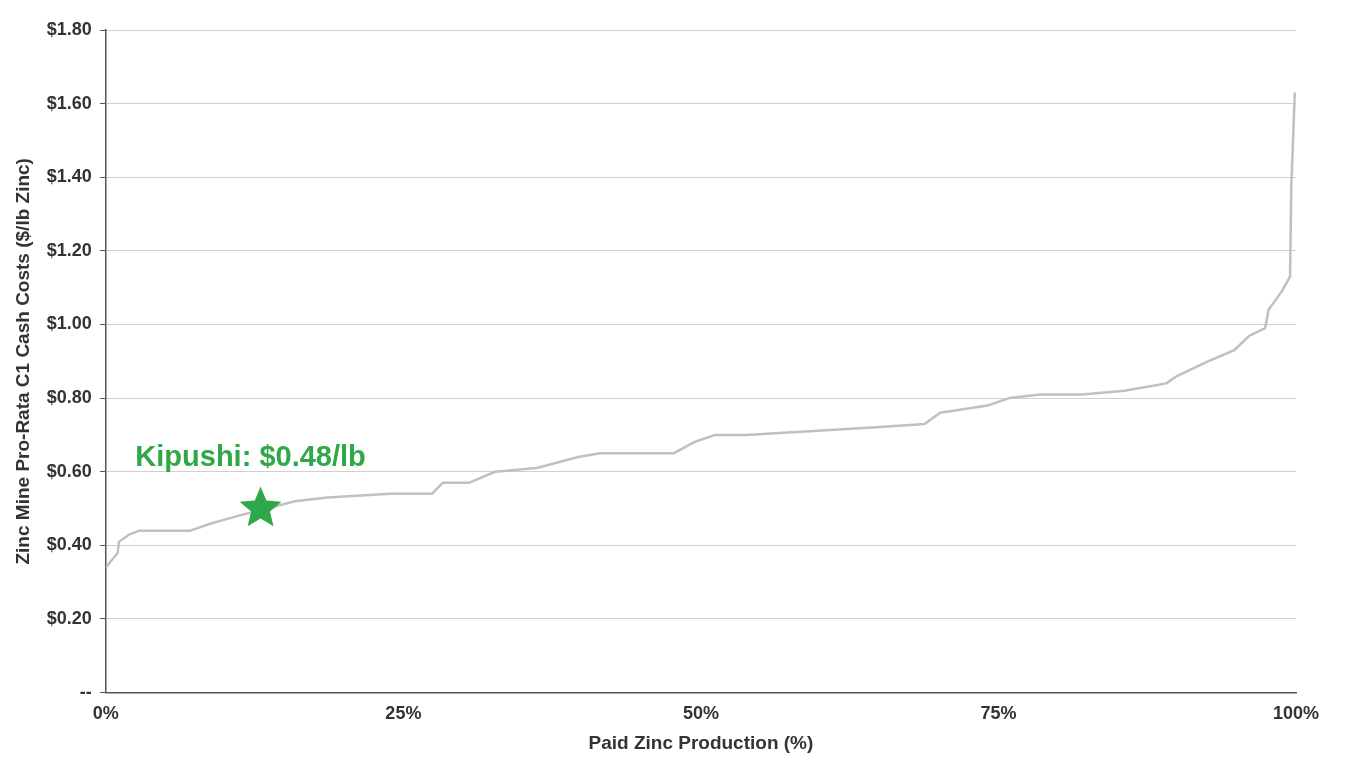 This screenshot has width=1346, height=765. Describe the element at coordinates (69, 397) in the screenshot. I see `y-tick-label: $0.80` at that location.